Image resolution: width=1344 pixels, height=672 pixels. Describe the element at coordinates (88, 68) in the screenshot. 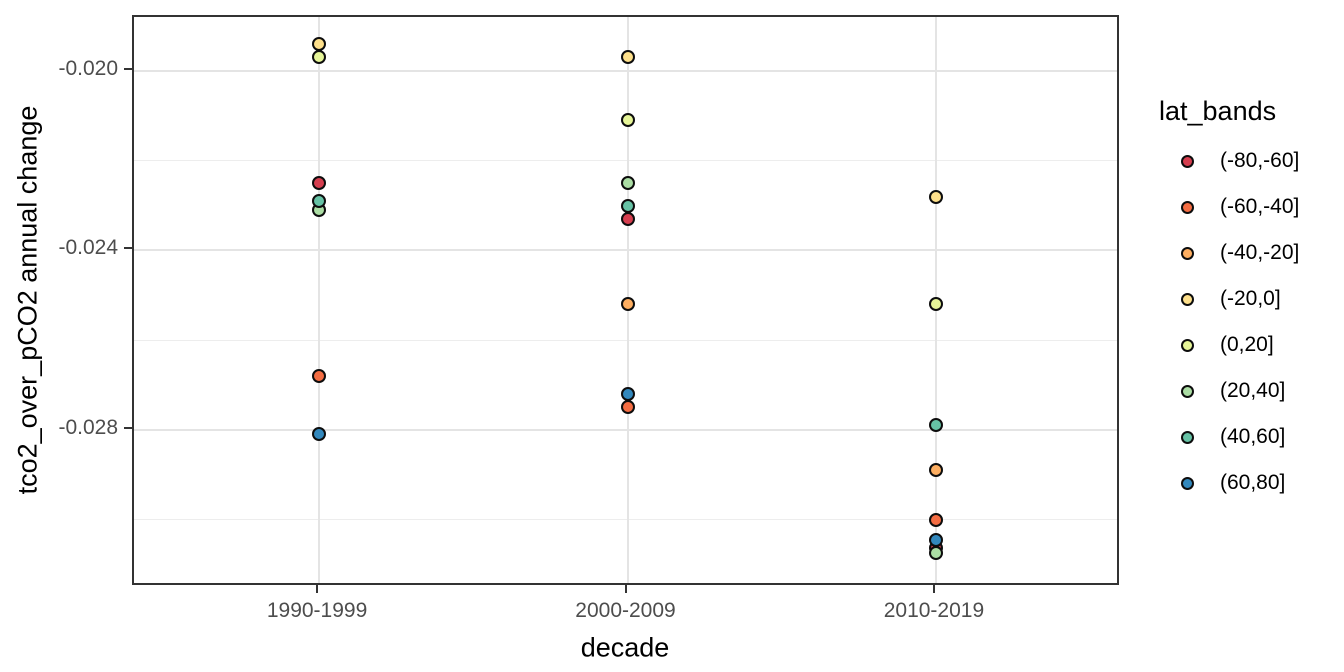

I see `y-axis-tick-label: -0.020` at that location.